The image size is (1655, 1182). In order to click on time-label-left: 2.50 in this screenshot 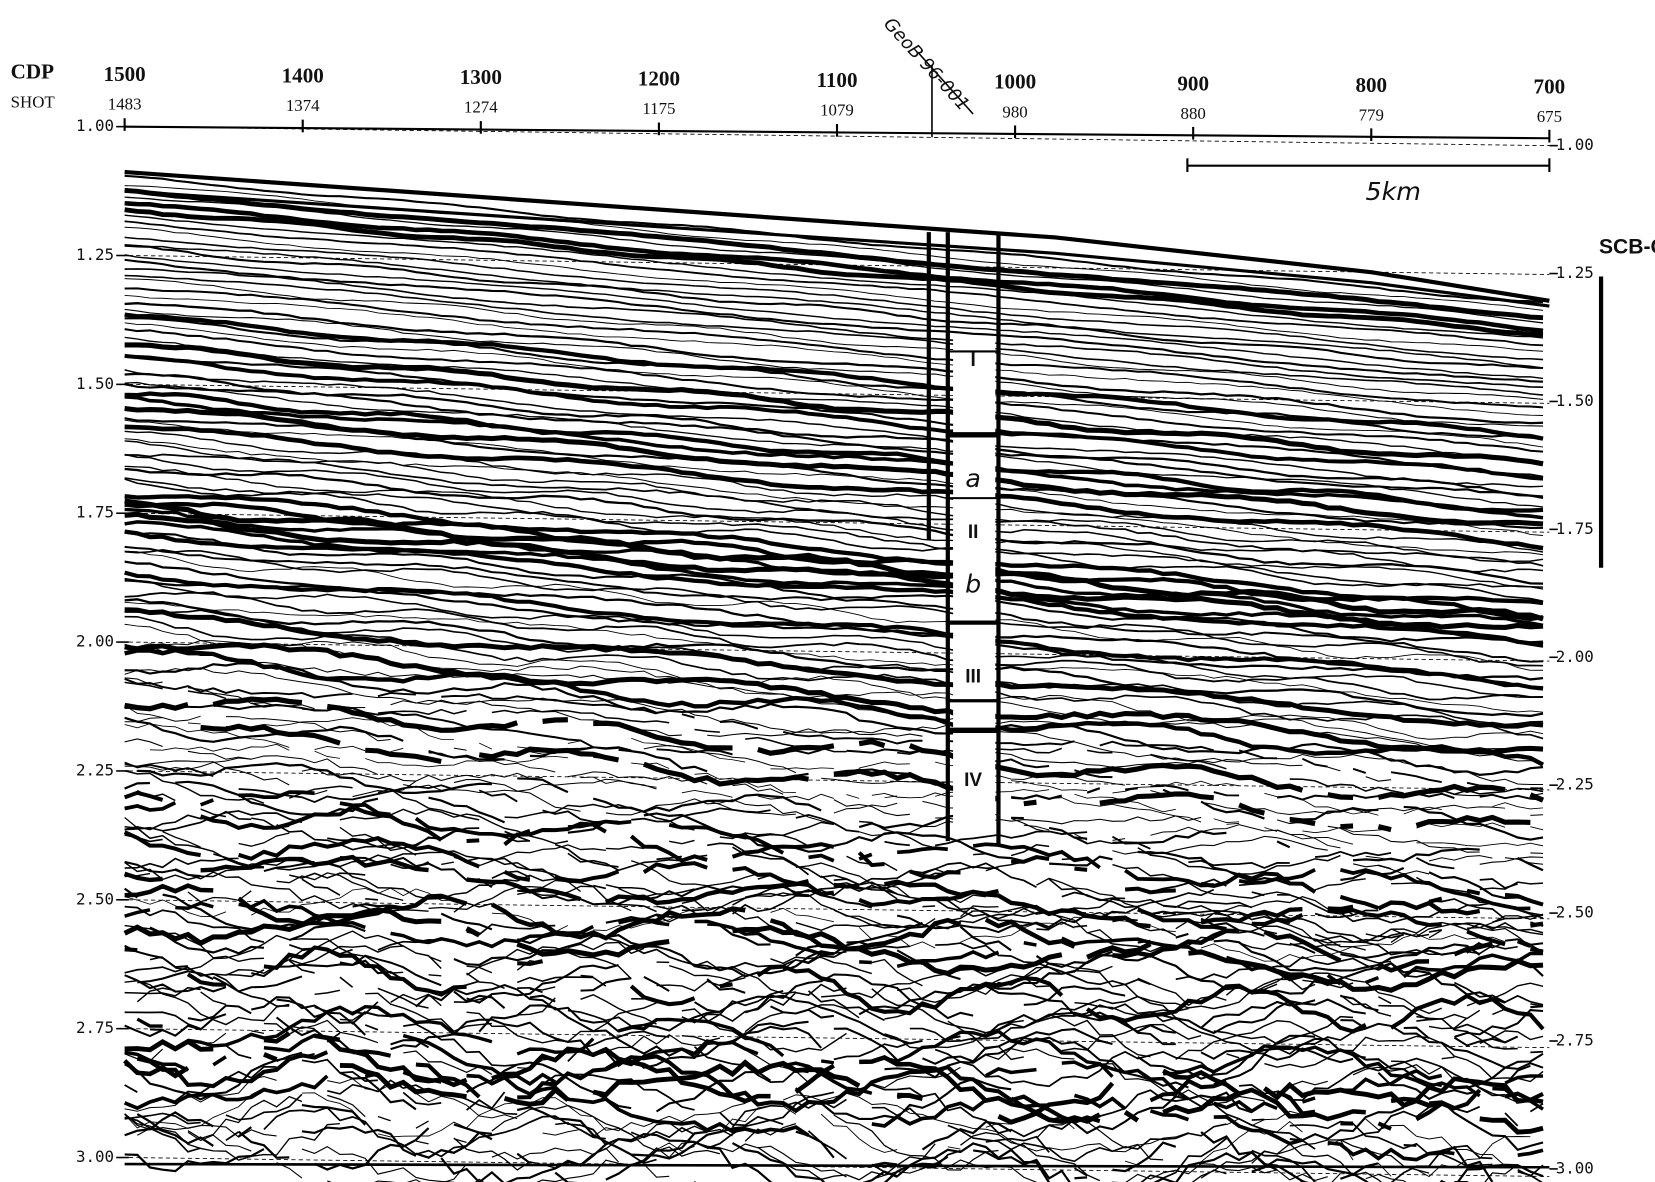, I will do `click(95, 898)`.